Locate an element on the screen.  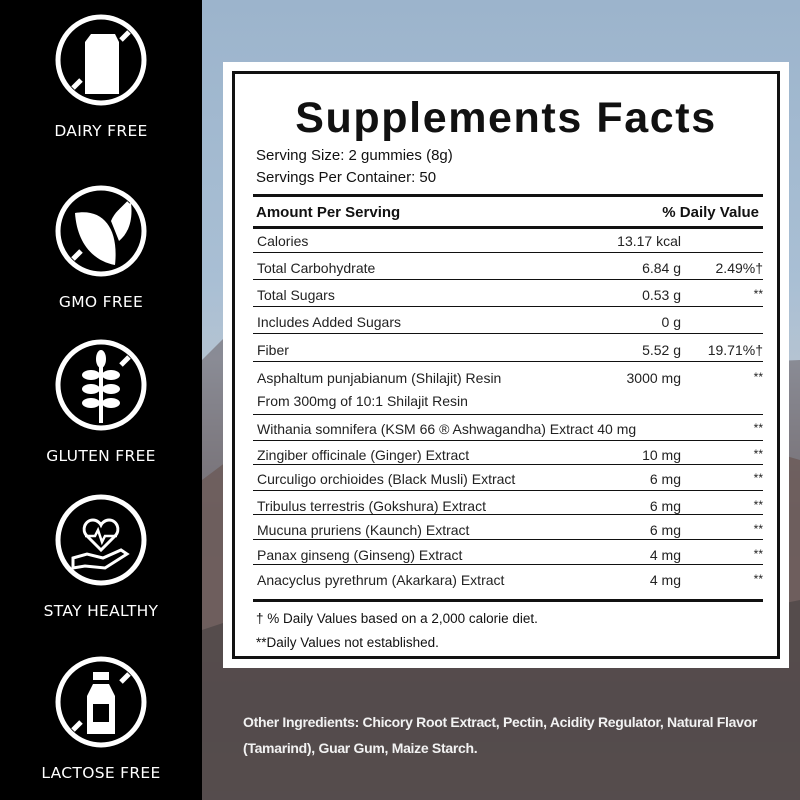
nutrient-name: Panax ginseng (Ginseng) Extract is located at coordinates (360, 555).